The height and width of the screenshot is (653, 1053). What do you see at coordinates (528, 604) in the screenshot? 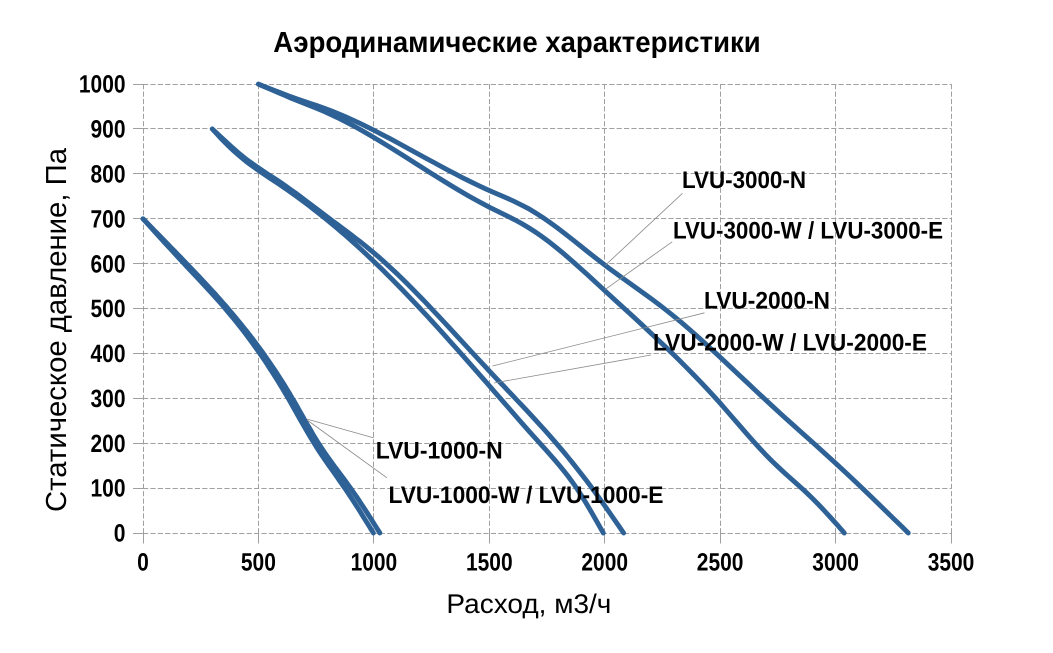
I see `svg-text: Расход, м3/ч` at bounding box center [528, 604].